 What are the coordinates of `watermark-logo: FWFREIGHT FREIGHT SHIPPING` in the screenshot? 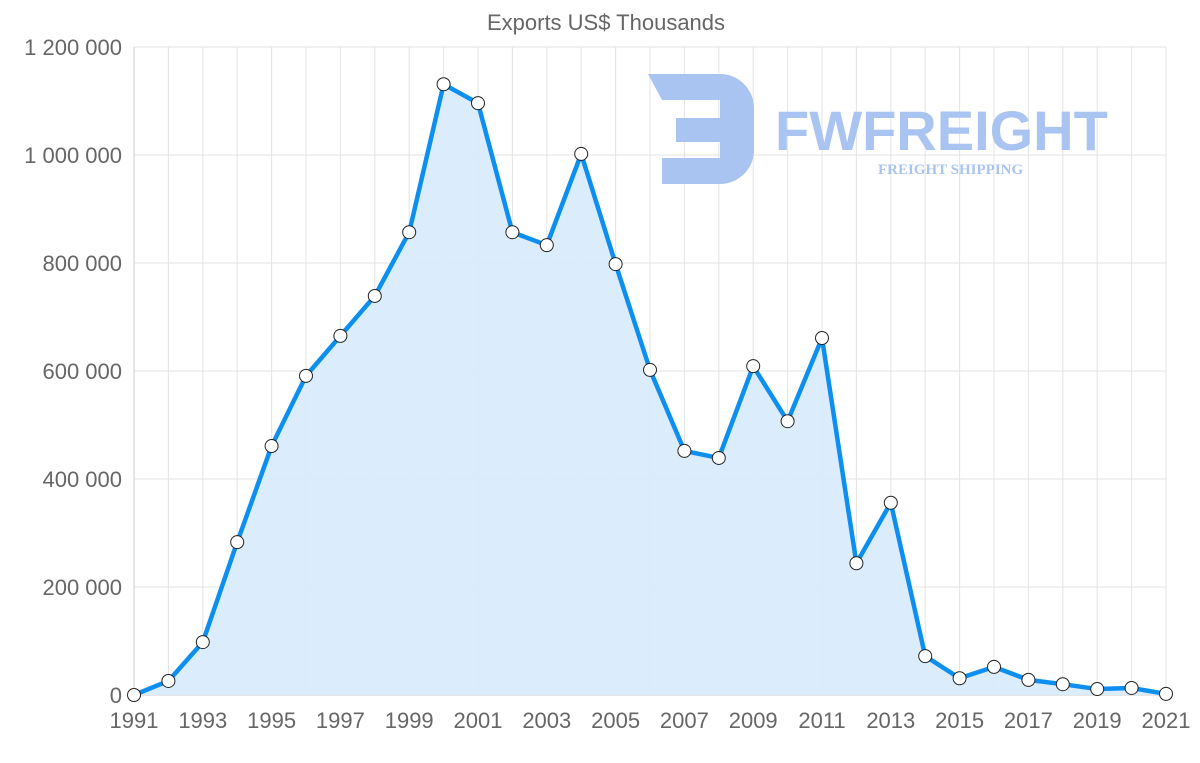 It's located at (878, 129).